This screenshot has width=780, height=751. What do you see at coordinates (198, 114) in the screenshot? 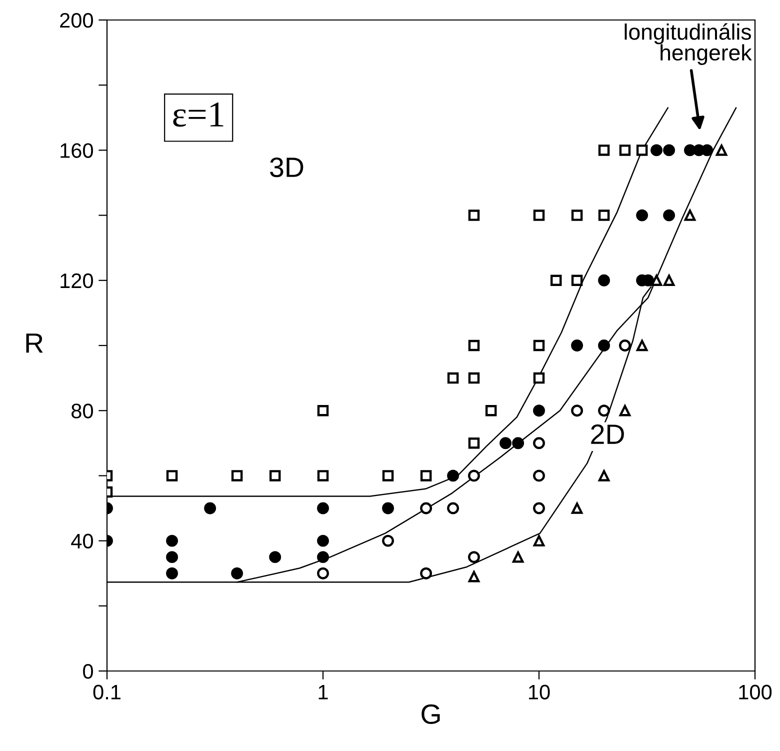
I see `annotation: ε=1` at bounding box center [198, 114].